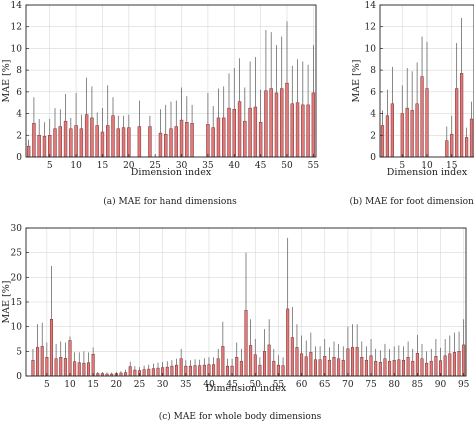  I want to click on y-axis-label: MAE [%], so click(6, 302).